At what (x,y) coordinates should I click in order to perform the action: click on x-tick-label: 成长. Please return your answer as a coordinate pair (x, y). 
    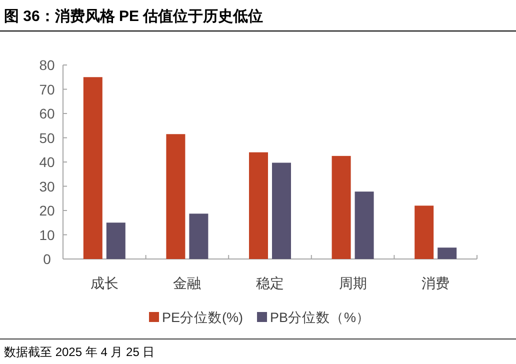
    Looking at the image, I should click on (104, 283).